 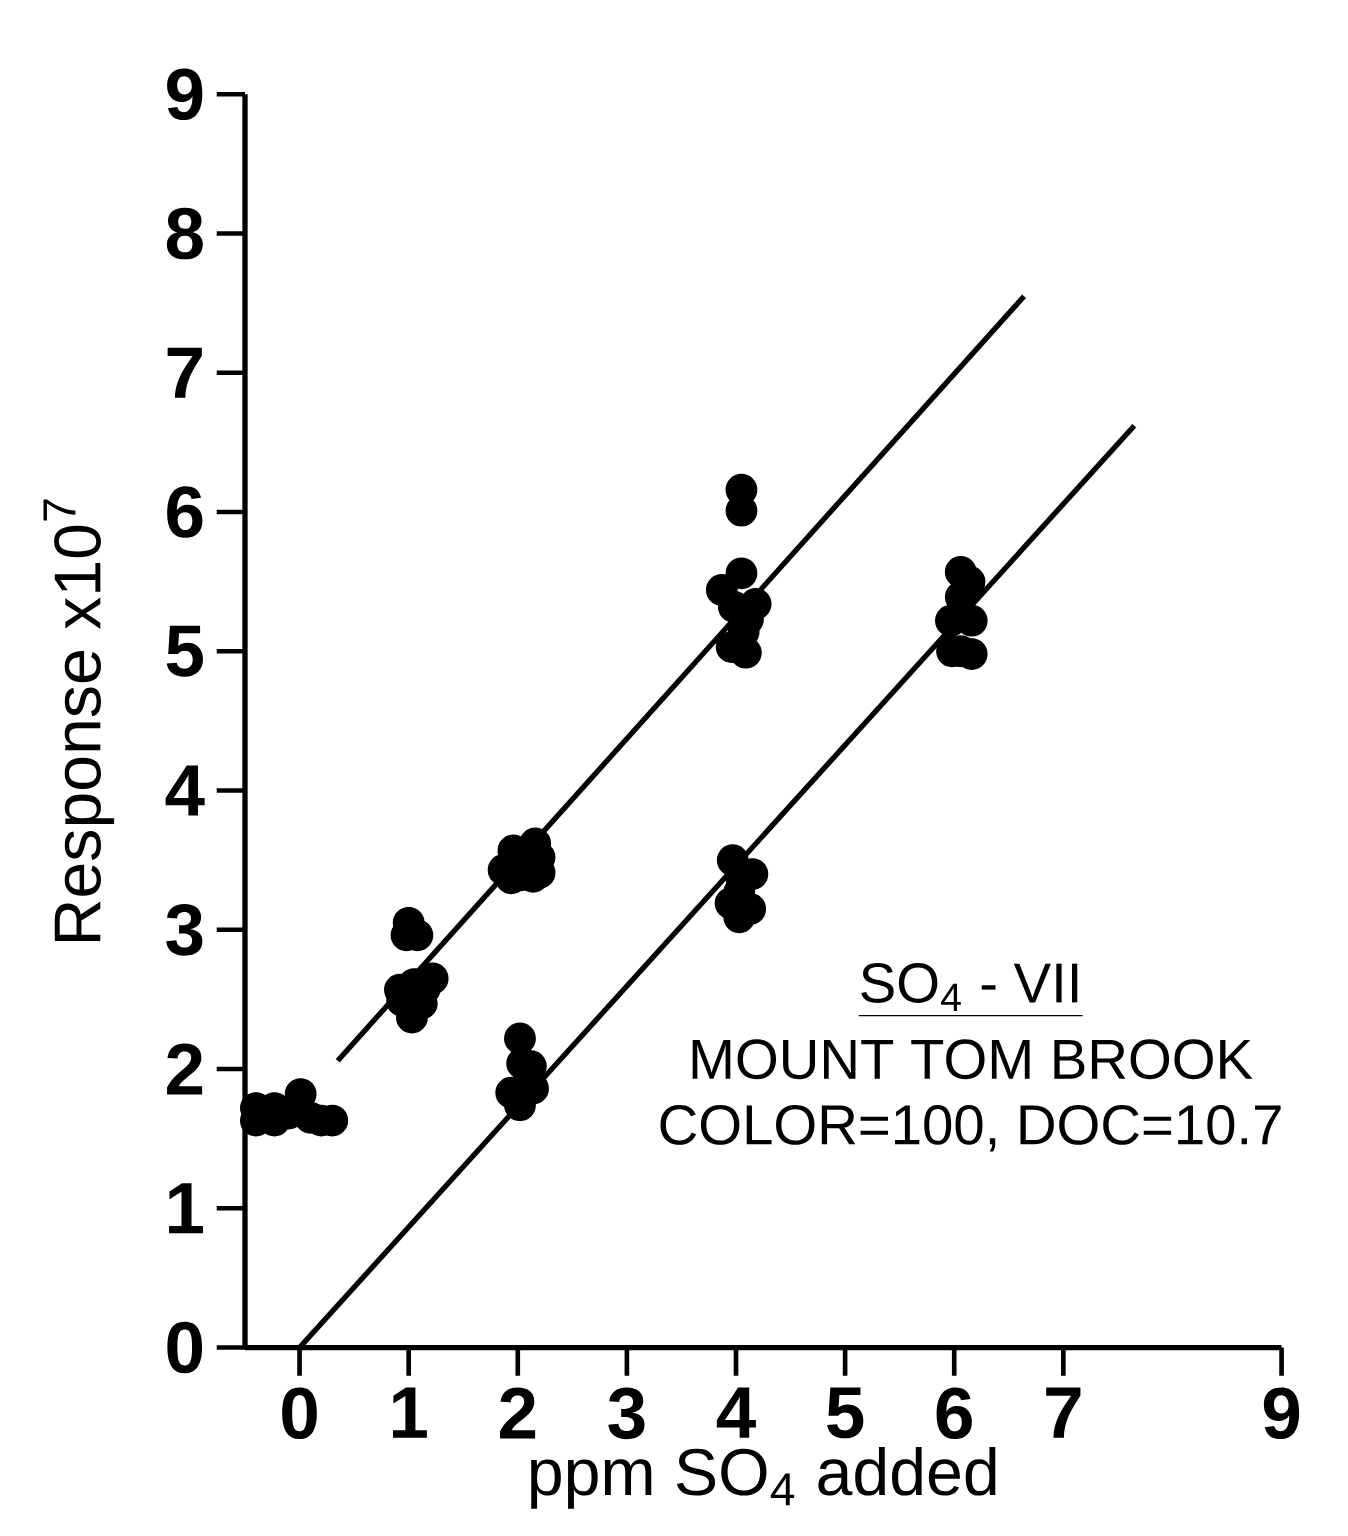 I want to click on x-tick-label: 5, so click(x=845, y=1413).